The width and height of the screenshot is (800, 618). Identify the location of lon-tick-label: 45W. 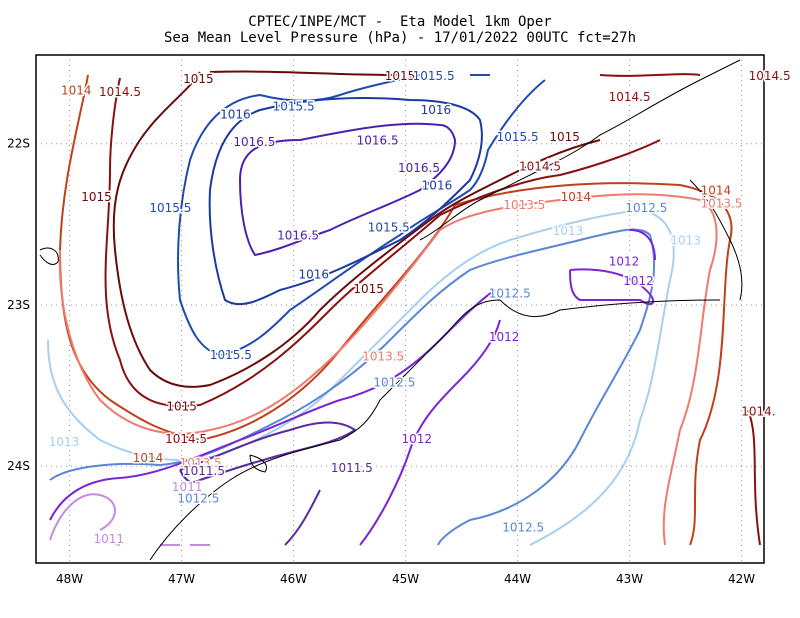
(405, 579).